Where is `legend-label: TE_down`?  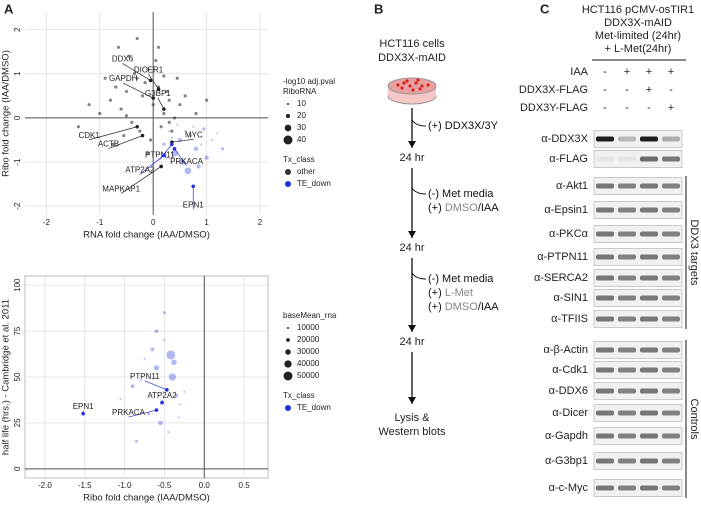
legend-label: TE_down is located at coordinates (314, 183).